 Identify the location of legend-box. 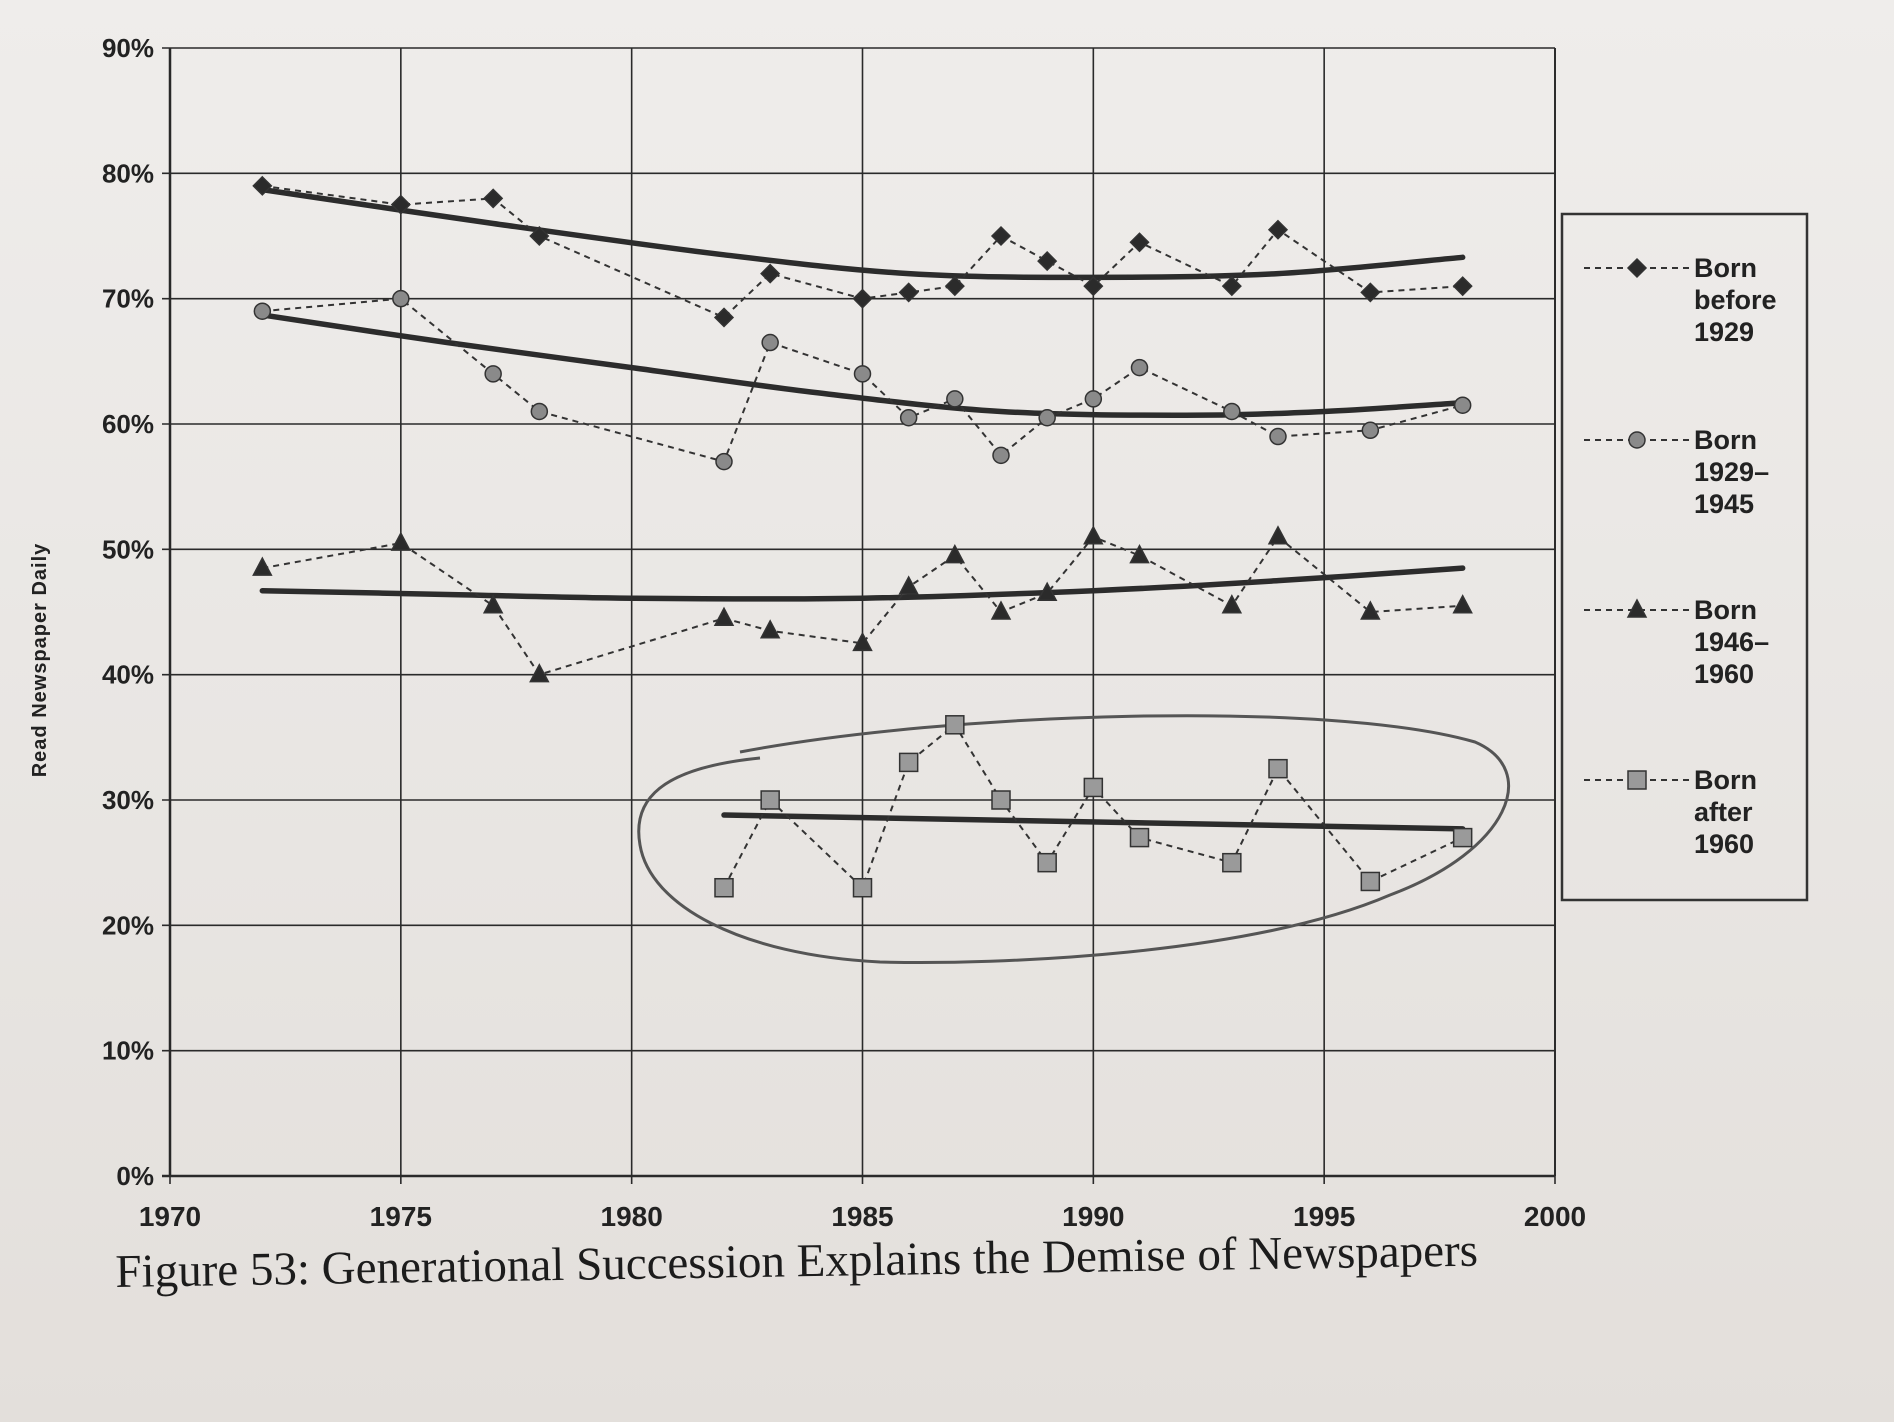
(1684, 557).